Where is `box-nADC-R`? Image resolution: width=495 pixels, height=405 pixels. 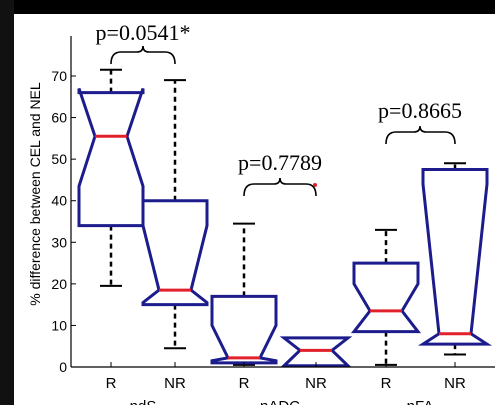 box-nADC-R is located at coordinates (244, 294).